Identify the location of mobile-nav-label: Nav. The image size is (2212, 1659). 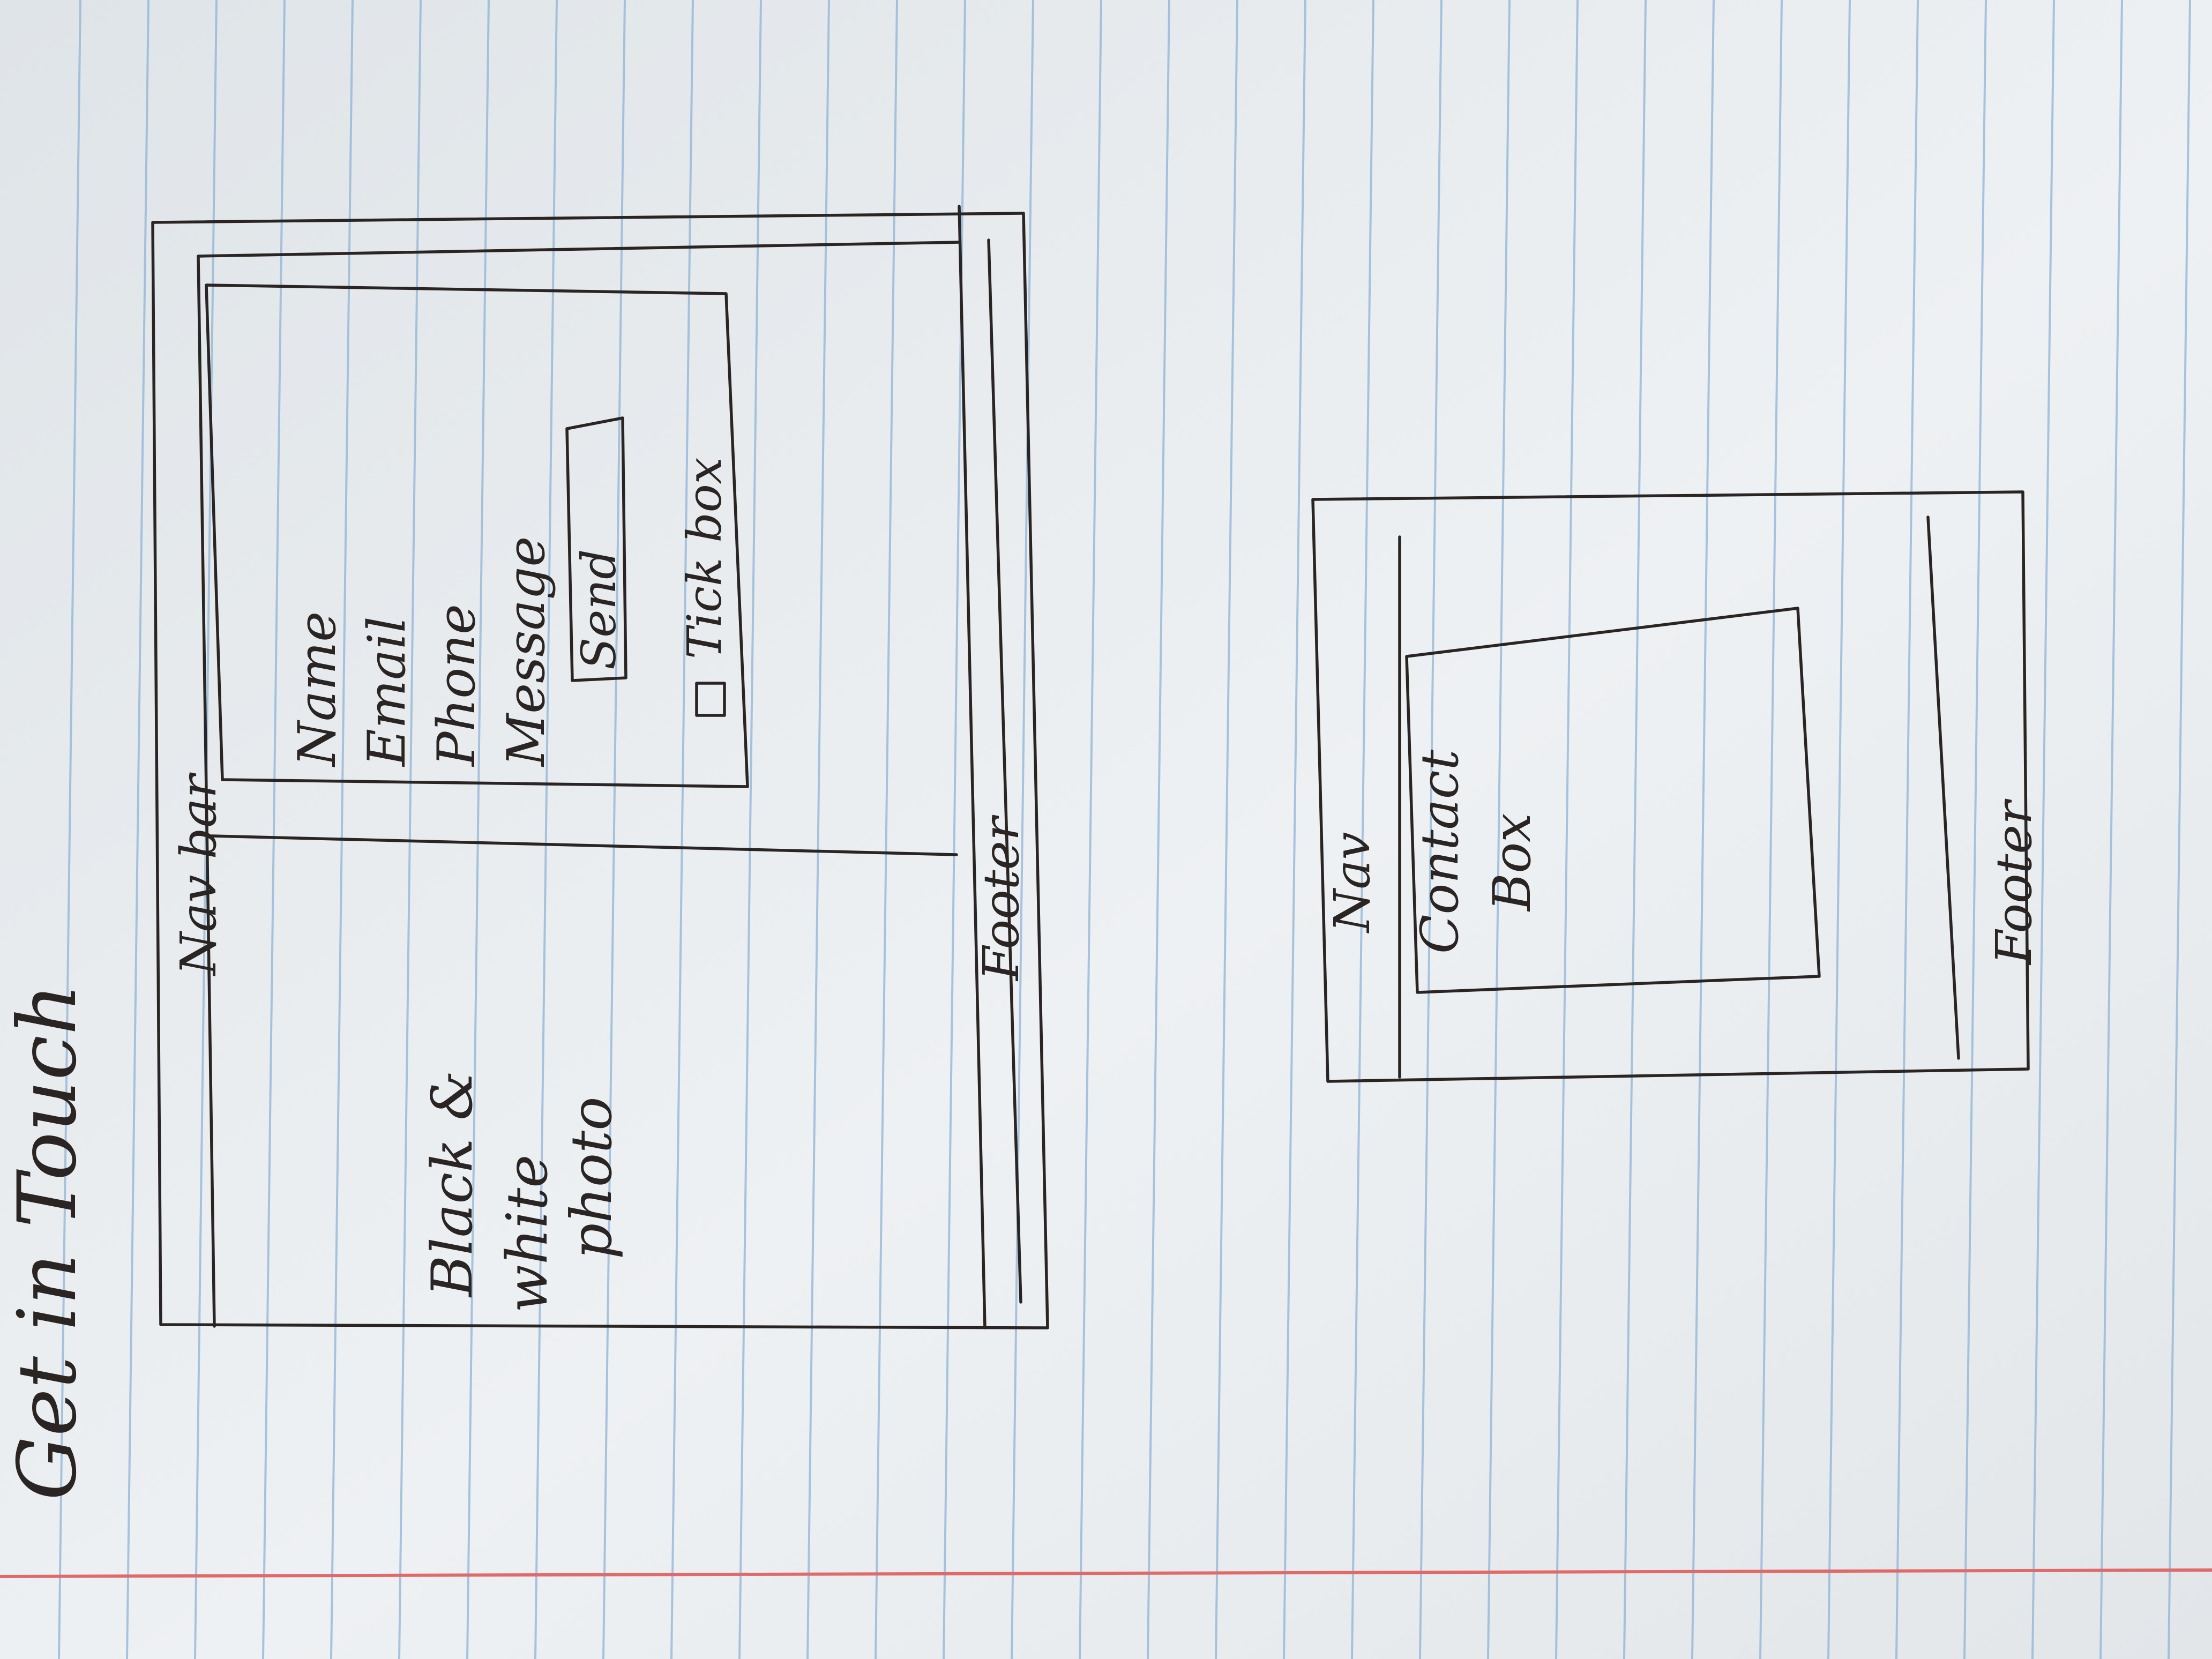
(1352, 882).